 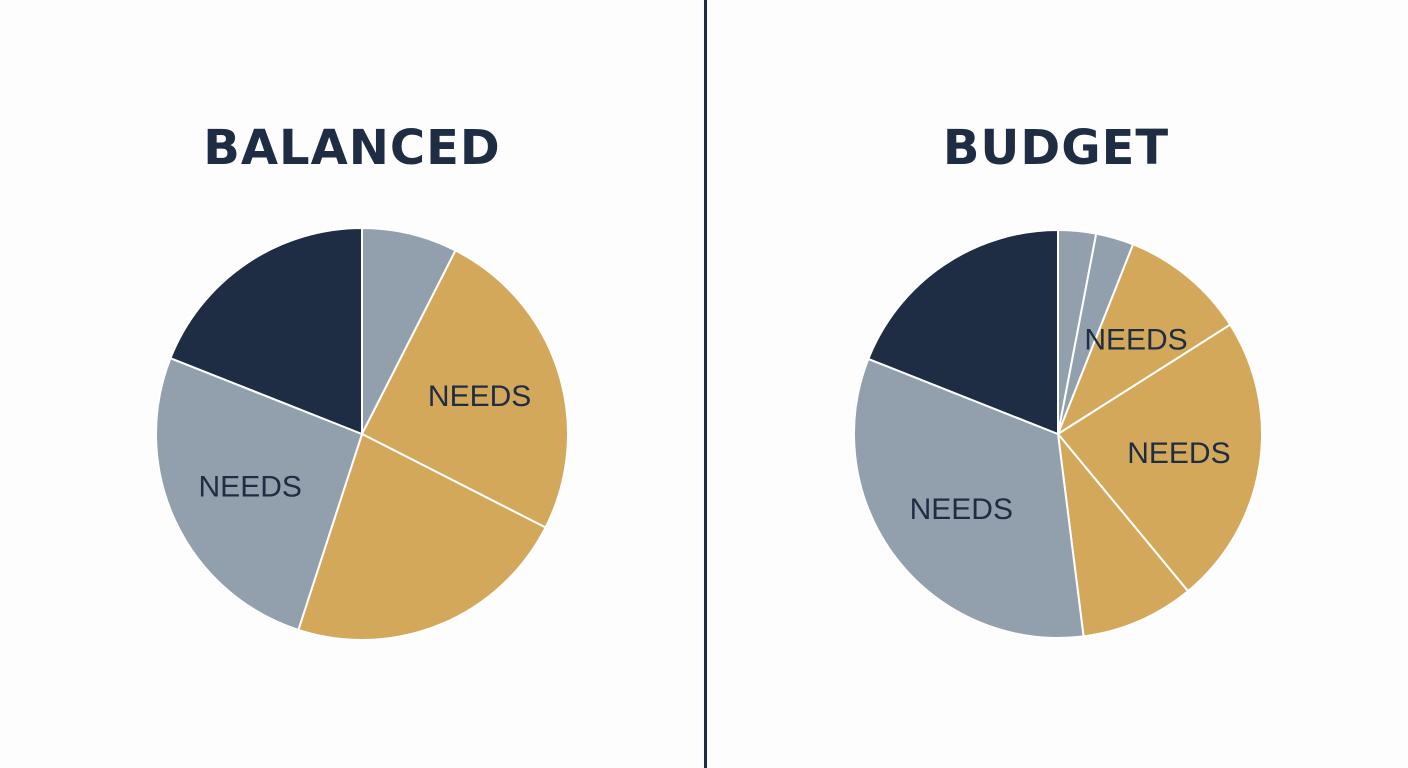 I want to click on balanced-title: BALANCED, so click(x=352, y=148).